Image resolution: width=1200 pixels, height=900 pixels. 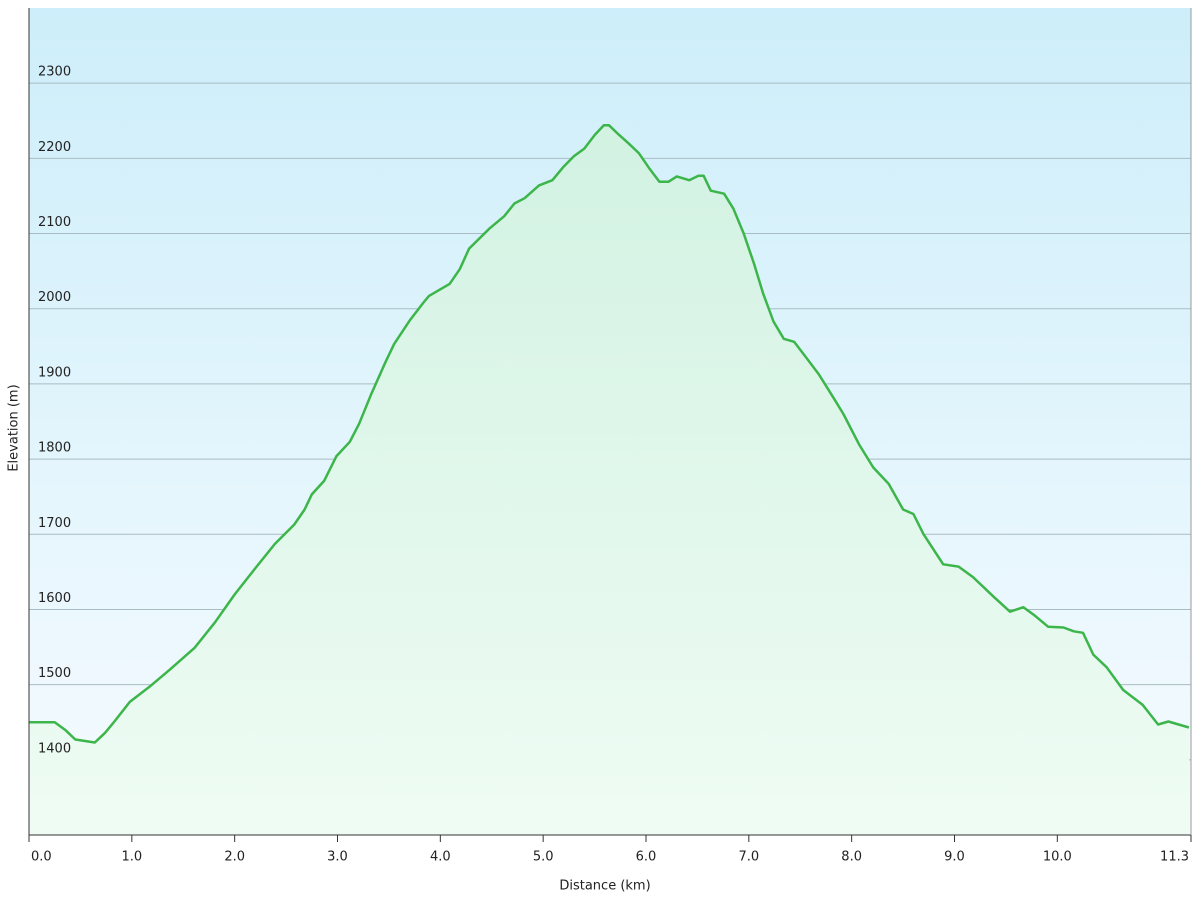 I want to click on x-tick-label: 3.0, so click(x=337, y=857).